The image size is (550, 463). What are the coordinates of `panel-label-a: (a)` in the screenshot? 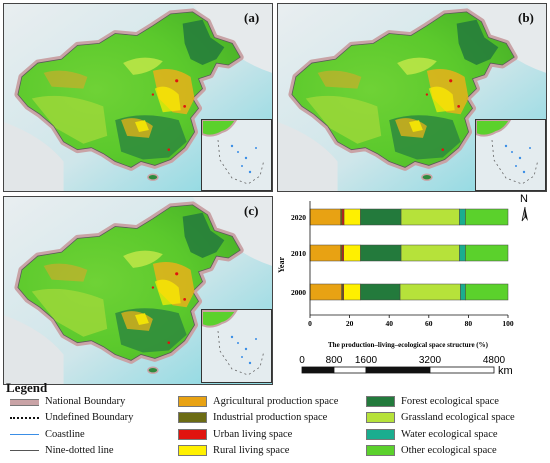 It's located at (252, 17).